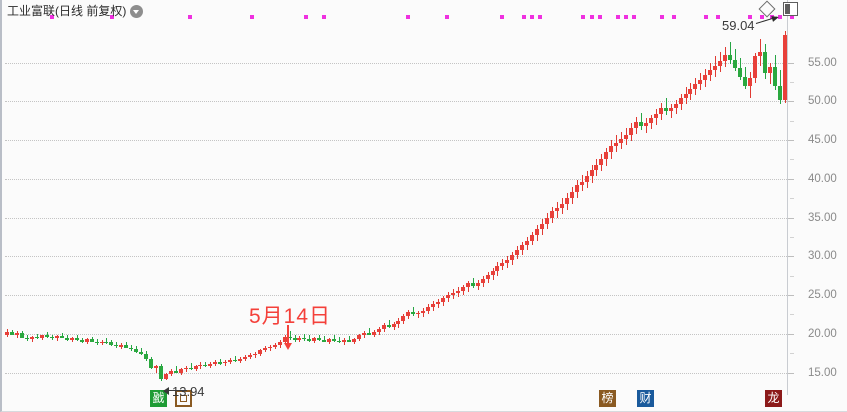 Image resolution: width=847 pixels, height=412 pixels. I want to click on split-panel-icon, so click(790, 9).